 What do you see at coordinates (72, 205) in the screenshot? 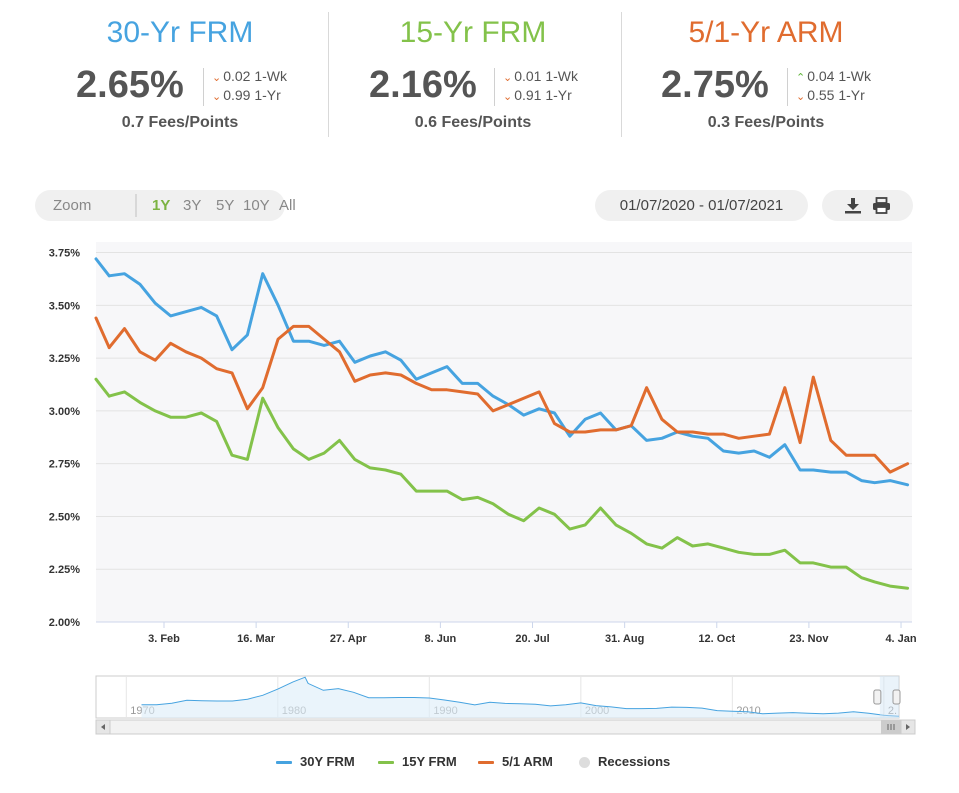
I see `zoom-label: Zoom` at bounding box center [72, 205].